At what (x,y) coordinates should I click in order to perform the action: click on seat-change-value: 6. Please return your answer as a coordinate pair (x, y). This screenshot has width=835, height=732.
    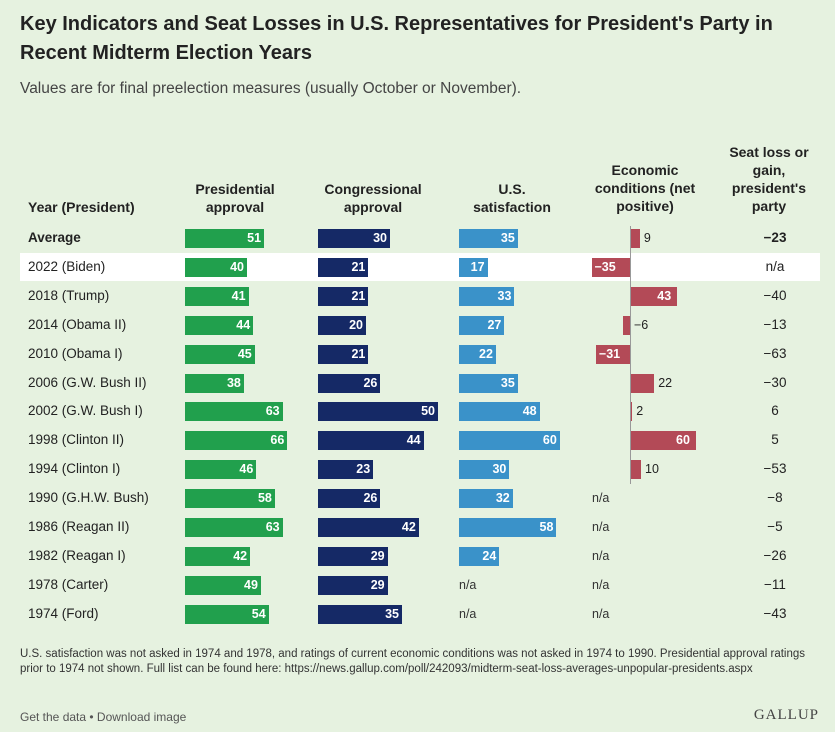
    Looking at the image, I should click on (775, 411).